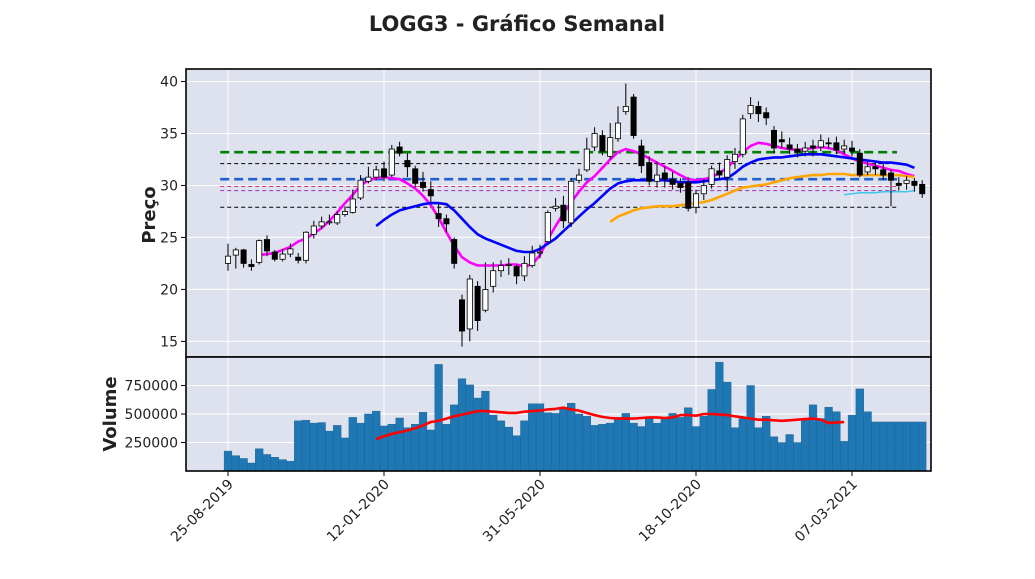  Describe the element at coordinates (149, 214) in the screenshot. I see `price-y-axis-label: Preço` at that location.